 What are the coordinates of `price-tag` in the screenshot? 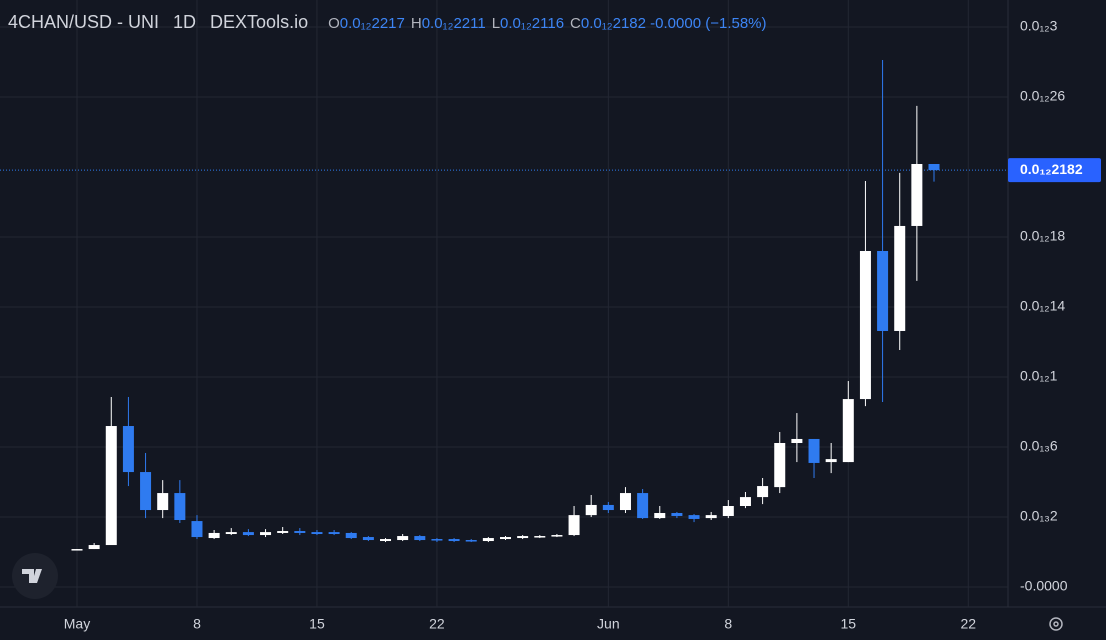 It's located at (1054, 170).